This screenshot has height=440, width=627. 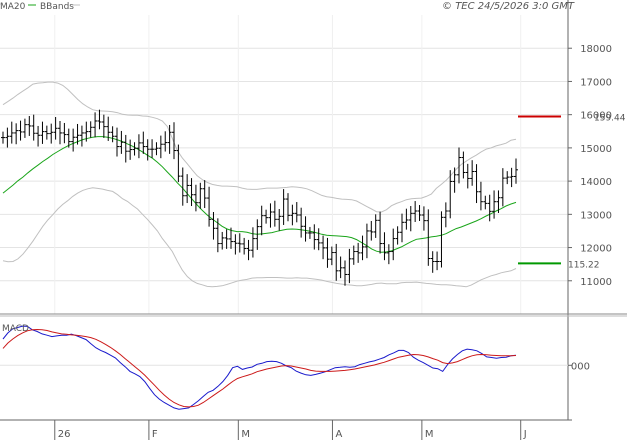 I want to click on price-tick-label: 18000, so click(x=596, y=49).